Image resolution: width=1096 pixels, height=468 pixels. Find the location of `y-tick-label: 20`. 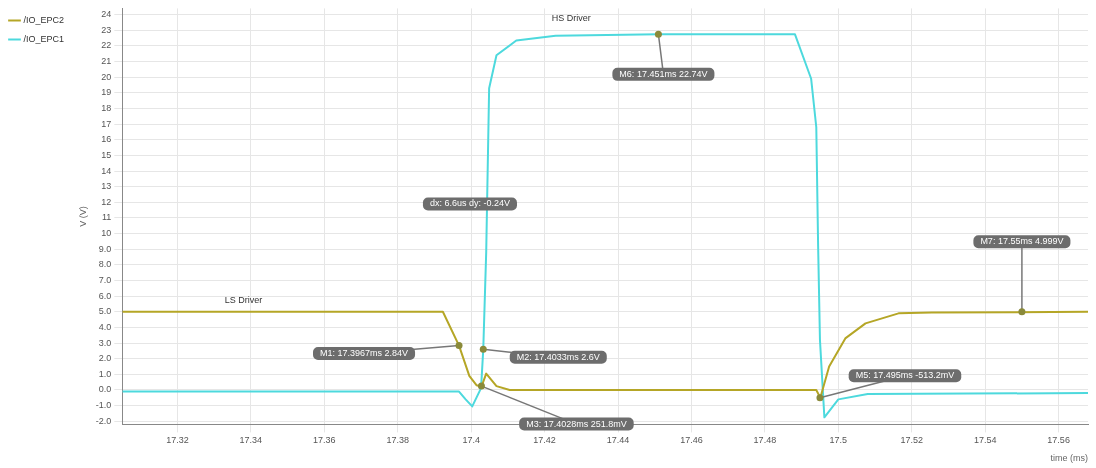

y-tick-label: 20 is located at coordinates (106, 76).